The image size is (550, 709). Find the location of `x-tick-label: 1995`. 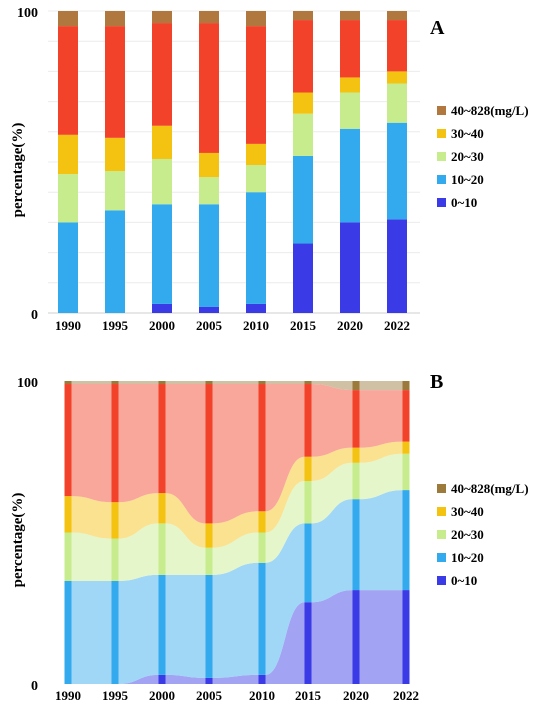

x-tick-label: 1995 is located at coordinates (115, 695).